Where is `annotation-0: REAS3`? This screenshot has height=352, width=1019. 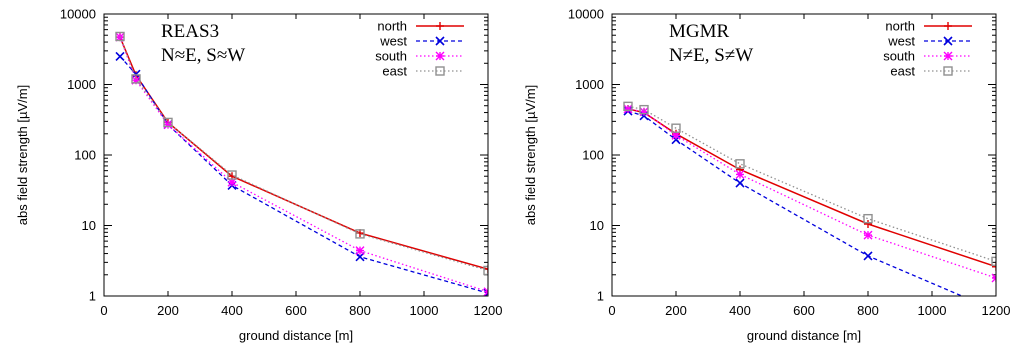
annotation-0: REAS3 is located at coordinates (190, 31).